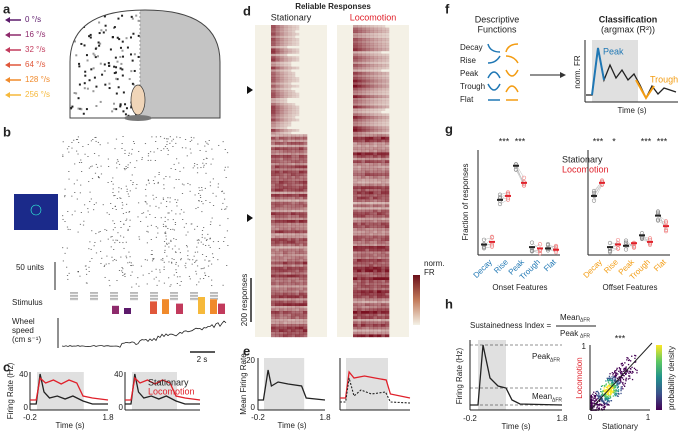 The image size is (683, 432). Describe the element at coordinates (472, 86) in the screenshot. I see `function-name: Trough` at that location.